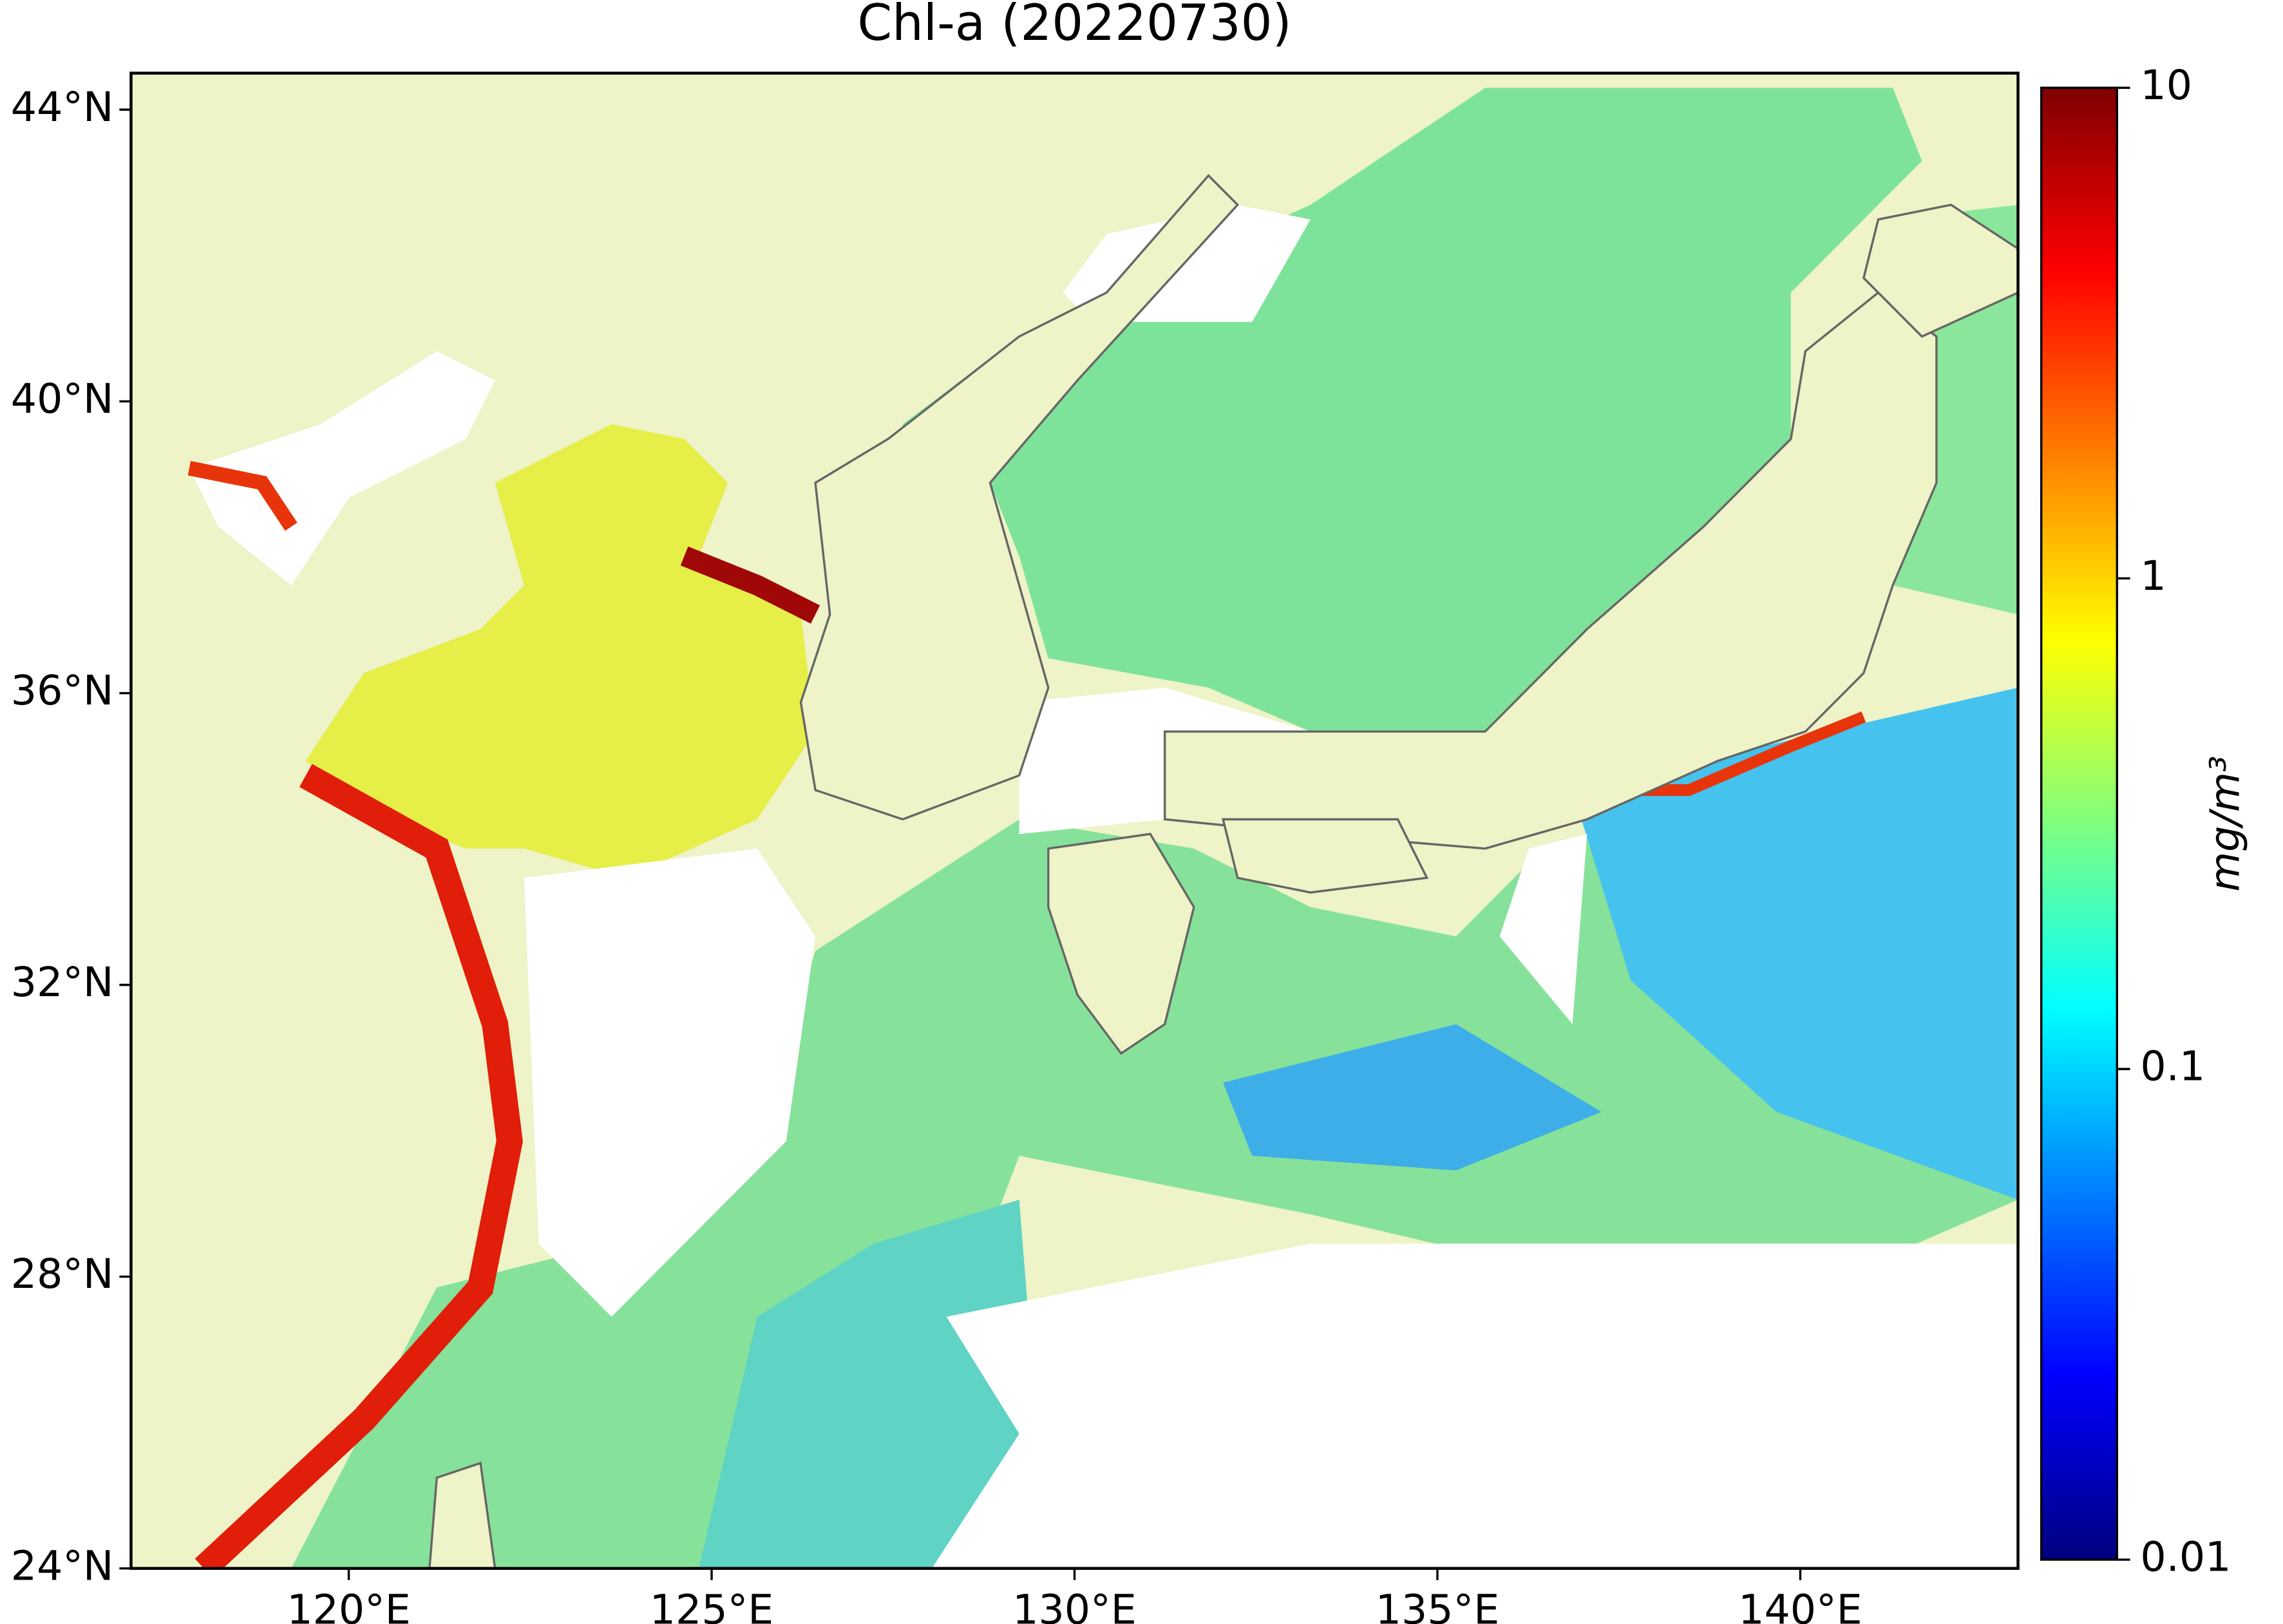 This screenshot has width=2283, height=1624. I want to click on x-tick-label: 130°E, so click(1074, 1605).